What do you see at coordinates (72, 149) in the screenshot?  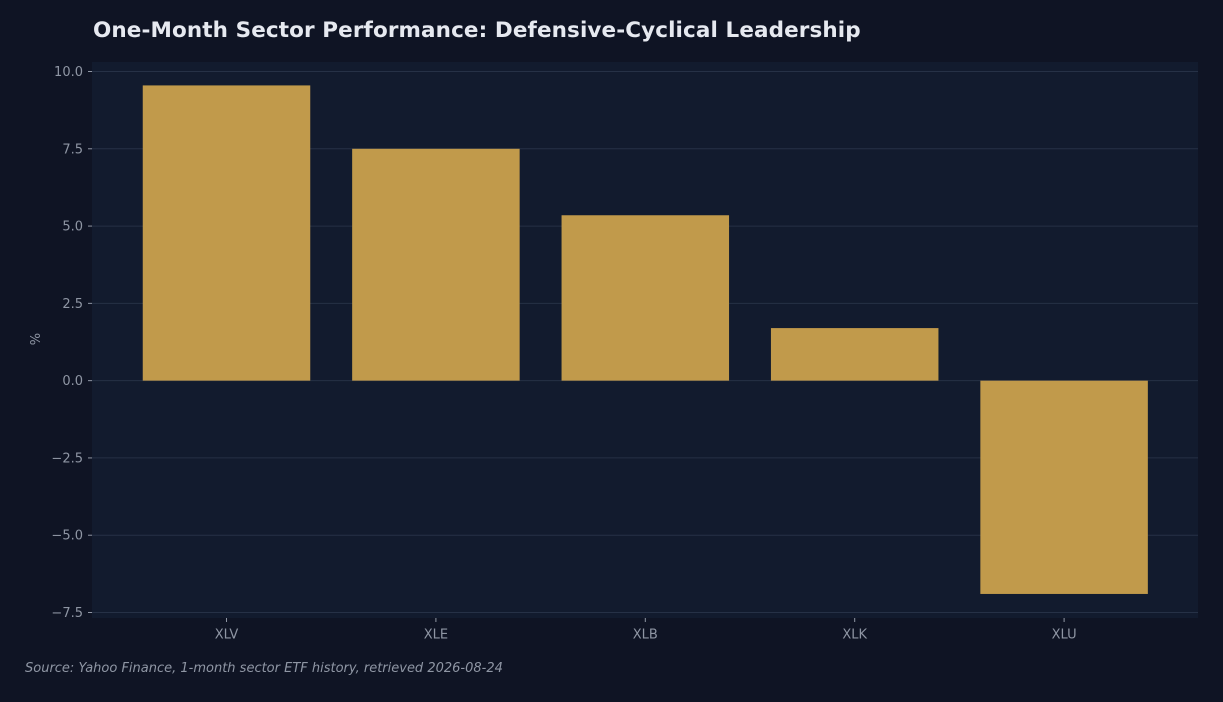 I see `y-tick-label: 7.5` at bounding box center [72, 149].